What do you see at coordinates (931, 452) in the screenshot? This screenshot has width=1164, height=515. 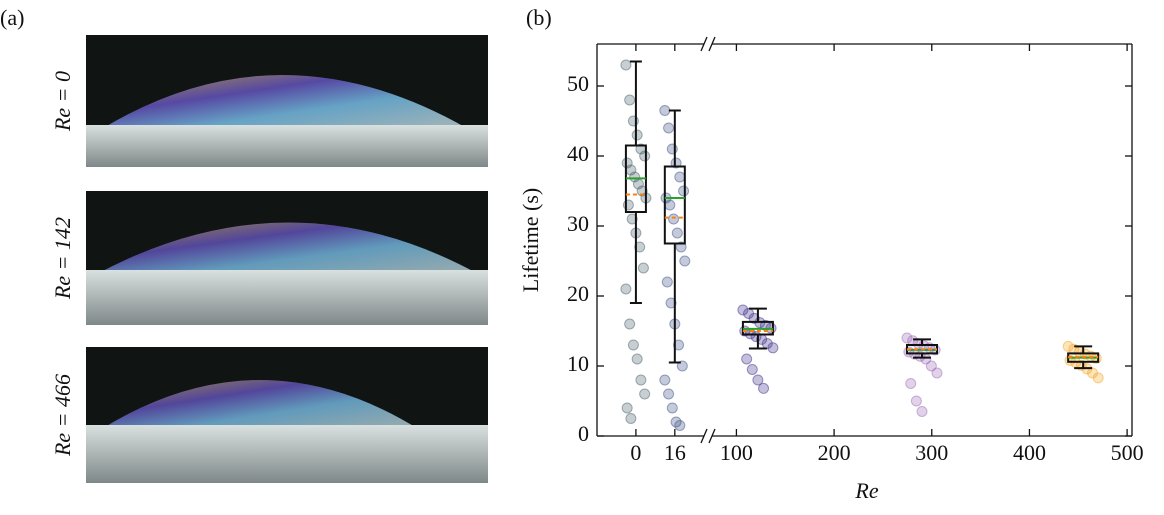 I see `x-tick-label: 300` at bounding box center [931, 452].